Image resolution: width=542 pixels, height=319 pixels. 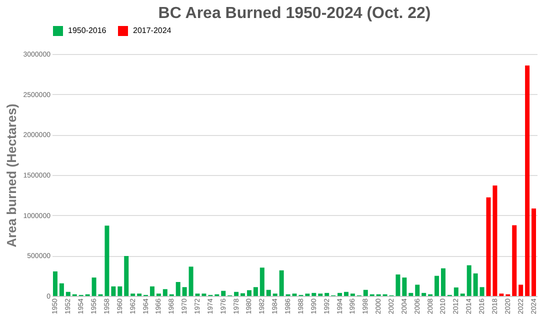 I want to click on legend-label: 2017-2024, so click(x=152, y=30).